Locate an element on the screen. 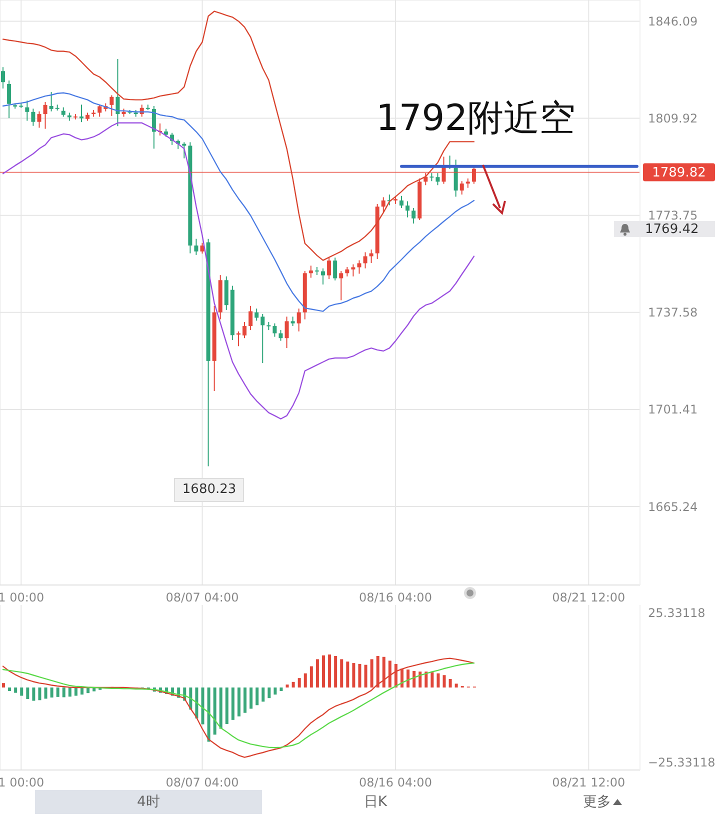 Image resolution: width=719 pixels, height=818 pixels. text: 日K is located at coordinates (376, 802).